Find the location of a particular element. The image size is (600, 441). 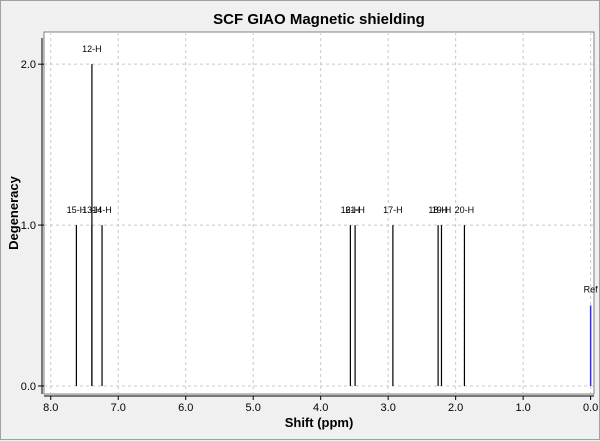

peak-label: 14-H is located at coordinates (102, 210).